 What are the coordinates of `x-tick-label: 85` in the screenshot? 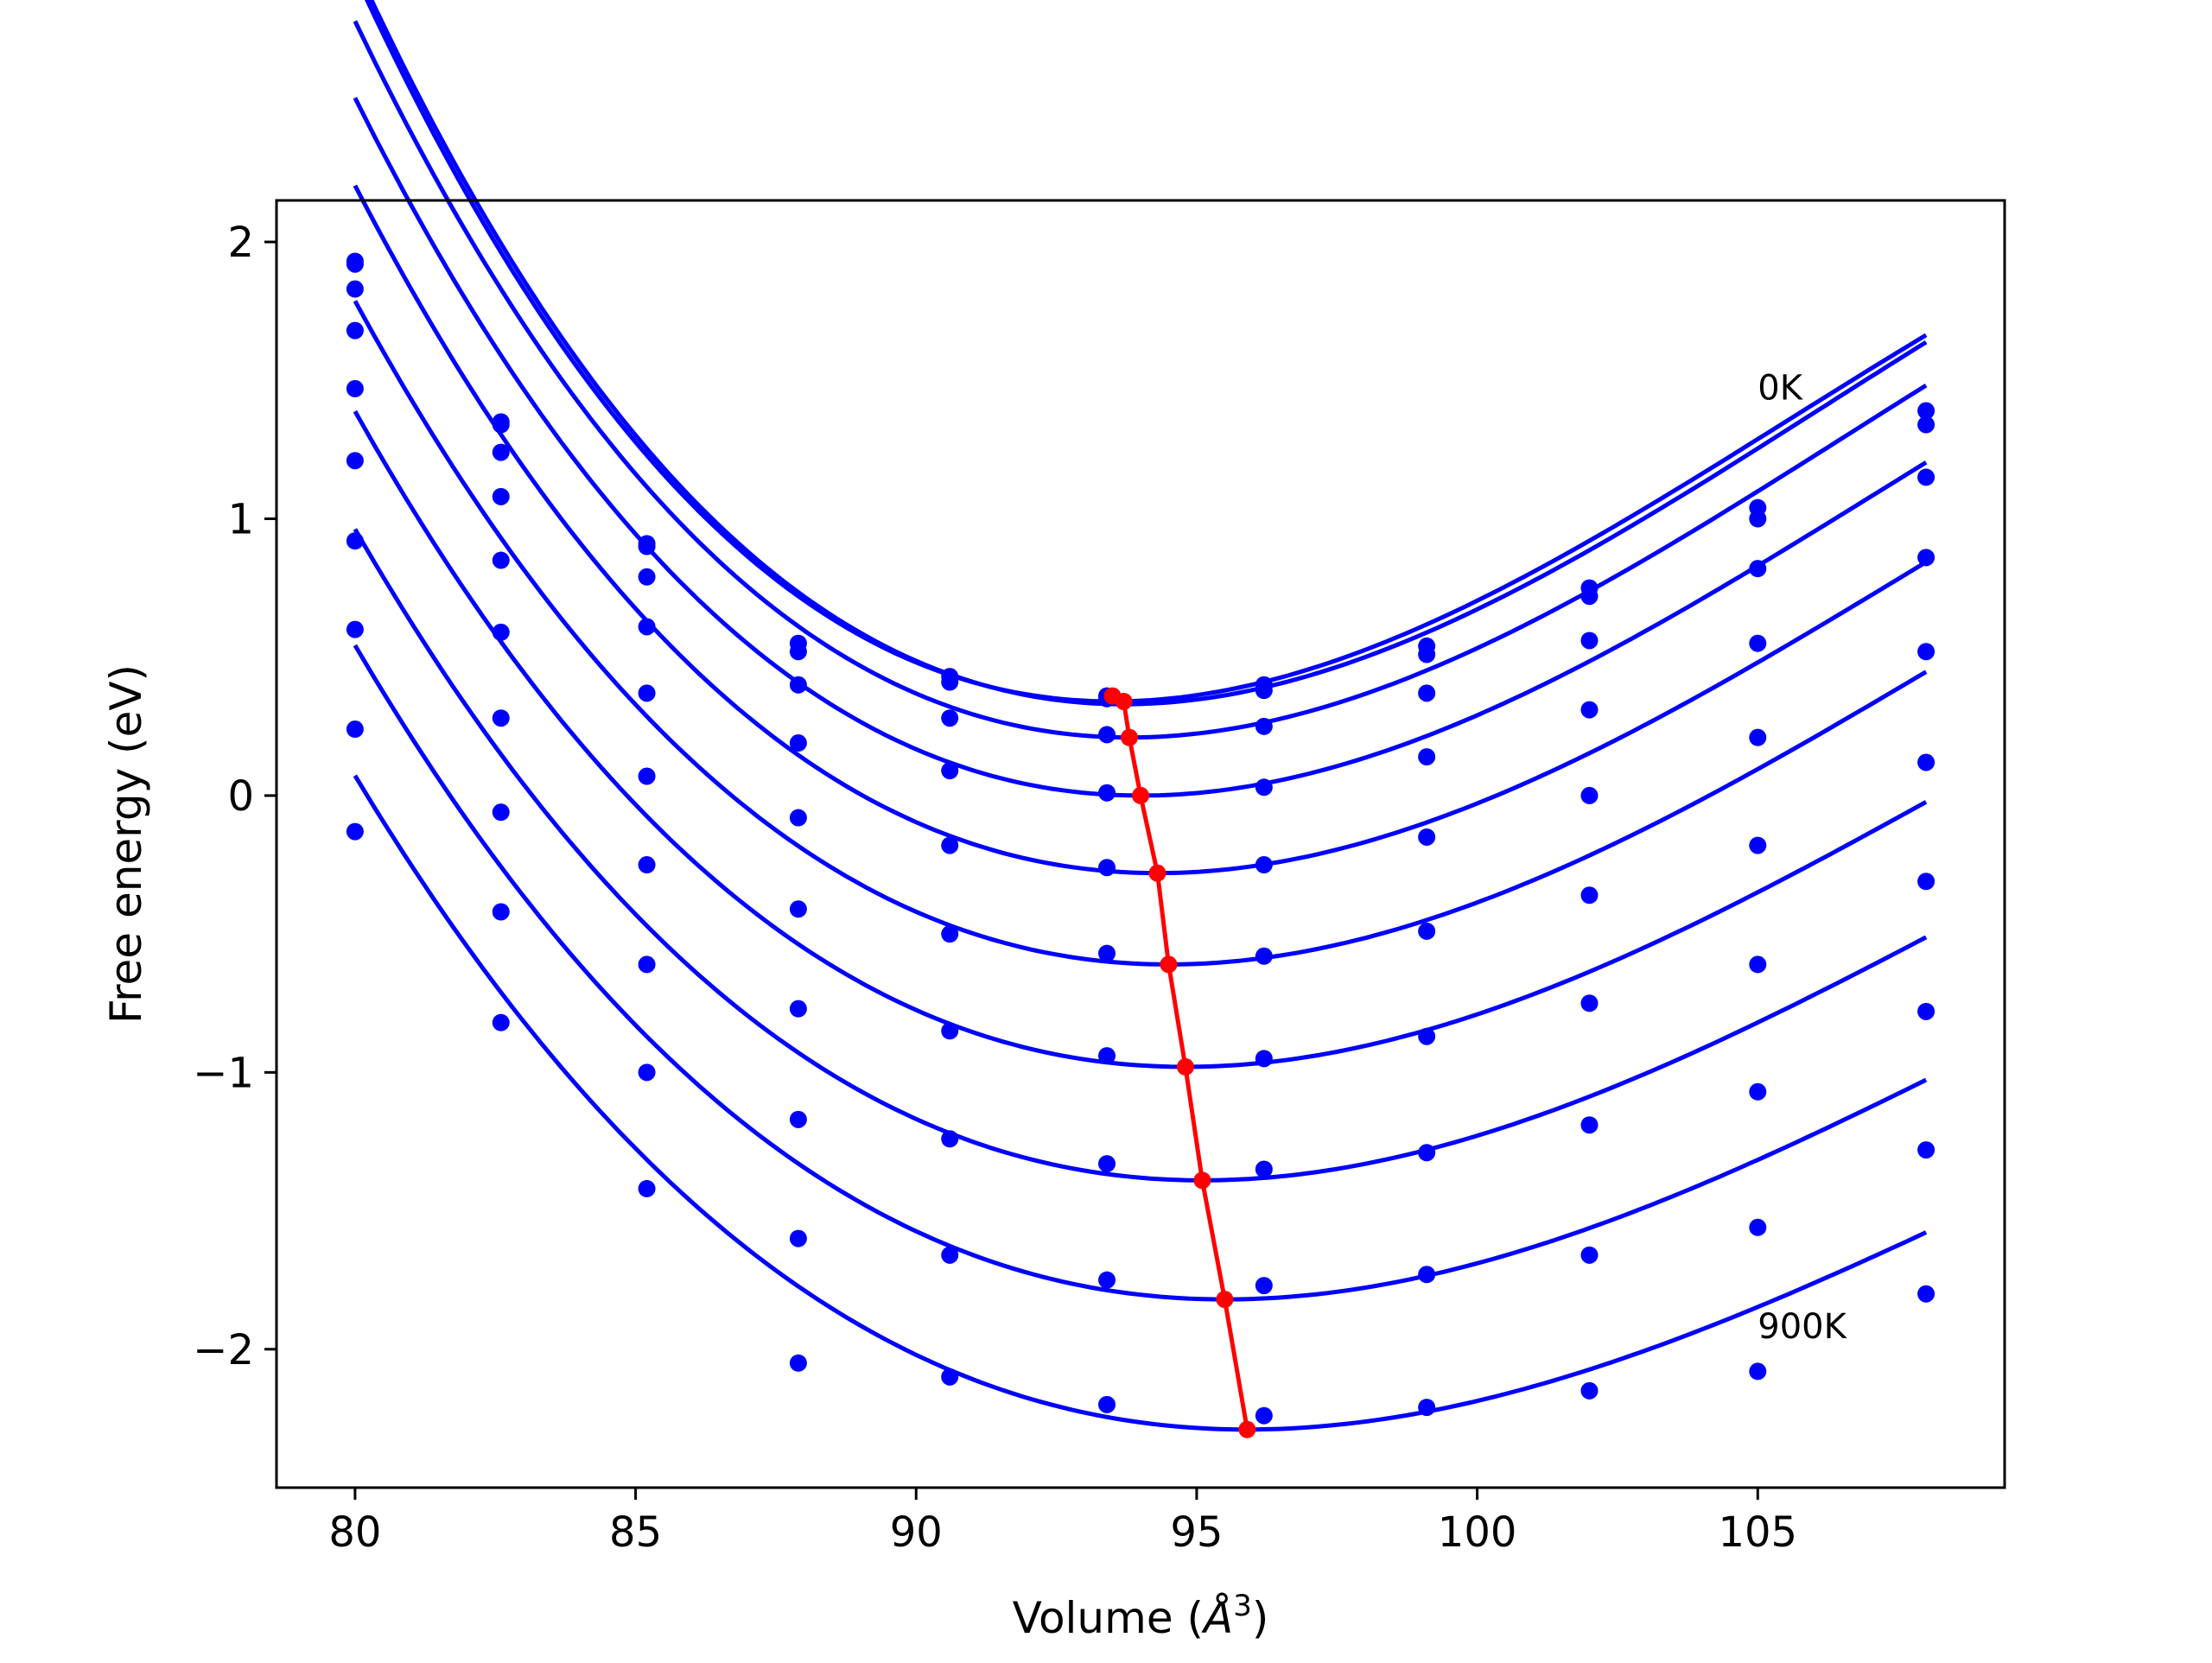 It's located at (635, 1533).